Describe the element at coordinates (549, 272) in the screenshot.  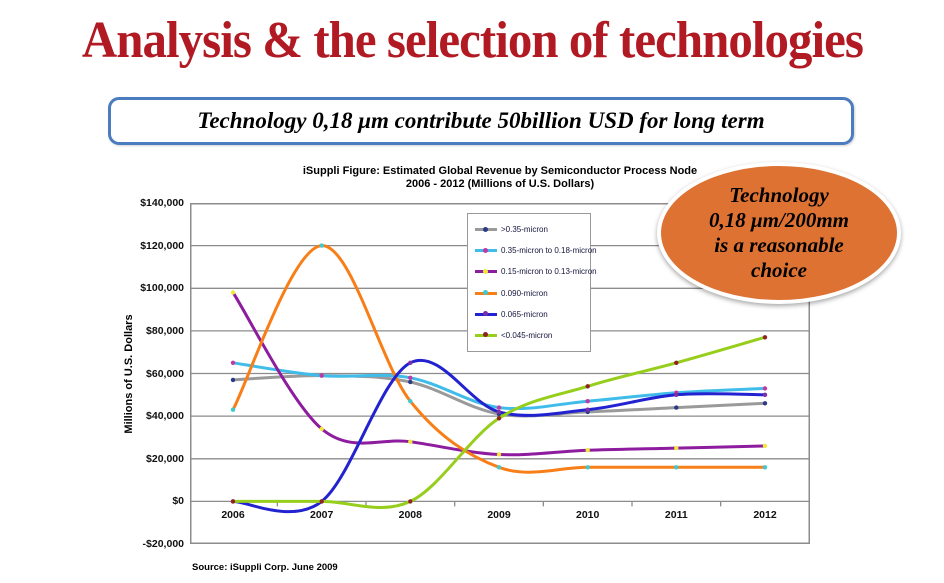
I see `legend-label: 0.15-micron to 0.13-micron` at that location.